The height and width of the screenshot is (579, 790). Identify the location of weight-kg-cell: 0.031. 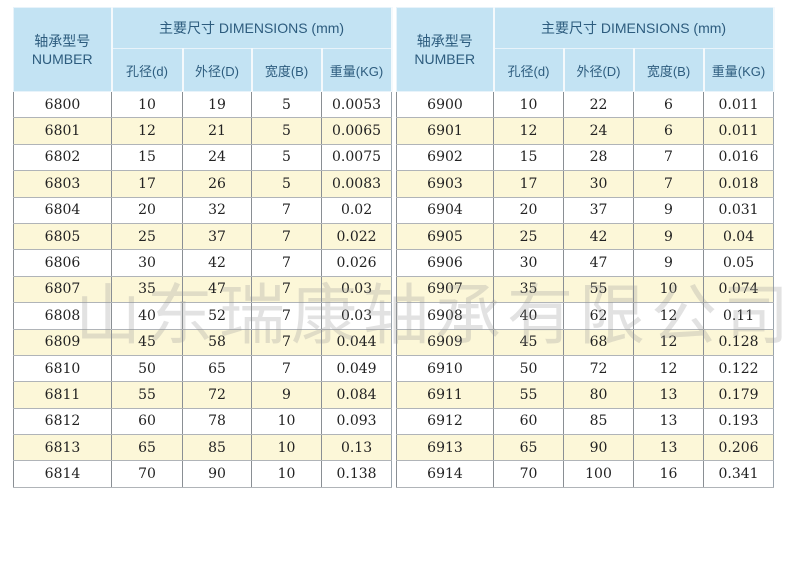
(738, 210).